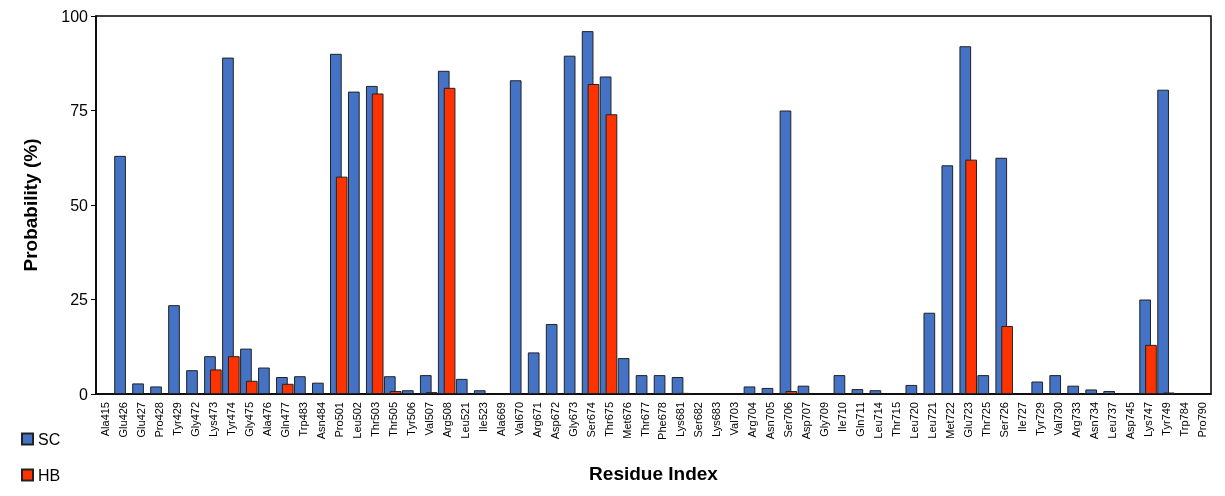 The height and width of the screenshot is (496, 1225). What do you see at coordinates (752, 420) in the screenshot?
I see `x-tick-label: Arg704` at bounding box center [752, 420].